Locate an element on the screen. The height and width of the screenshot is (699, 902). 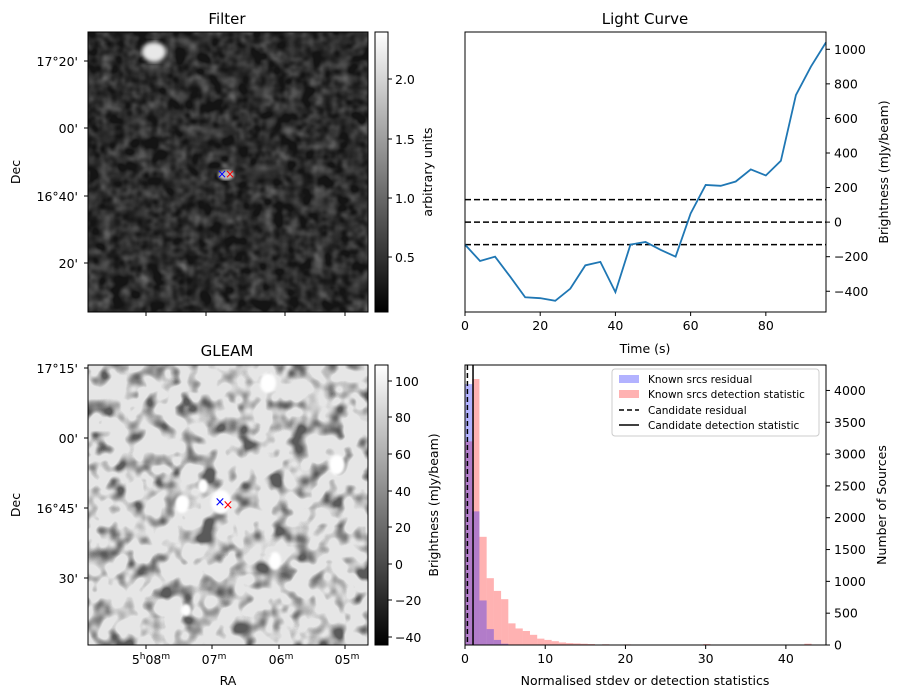
filter-colorbar-tick: 1.0 is located at coordinates (405, 198).